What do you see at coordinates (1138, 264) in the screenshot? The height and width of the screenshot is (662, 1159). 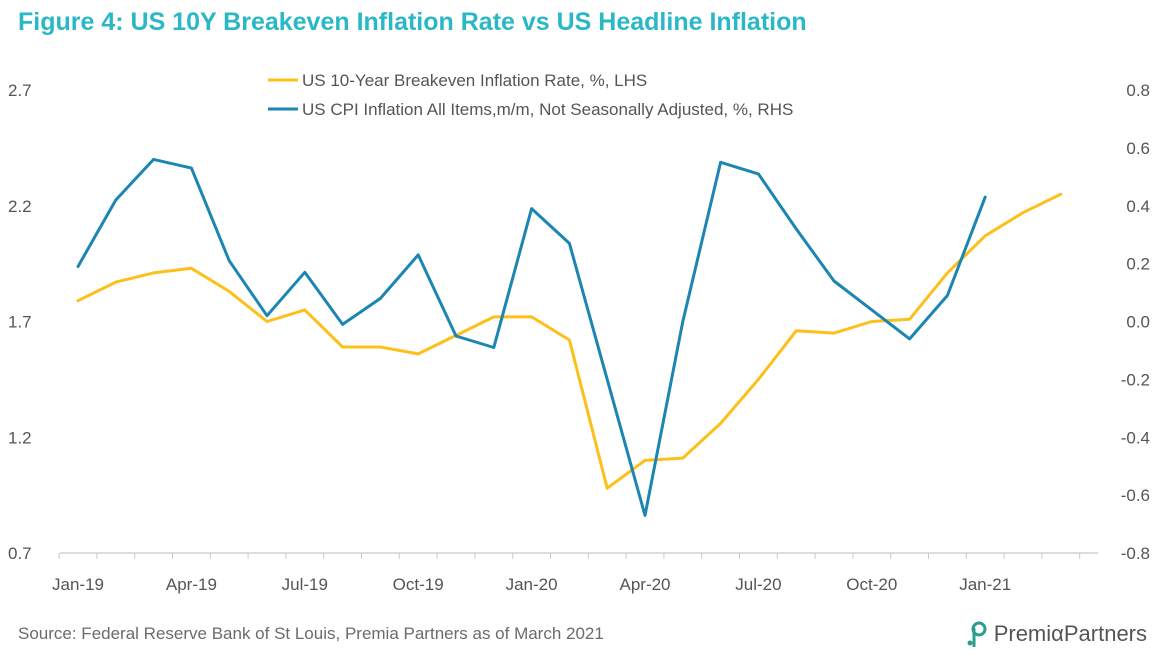 I see `y-right-tick-label: 0.2` at bounding box center [1138, 264].